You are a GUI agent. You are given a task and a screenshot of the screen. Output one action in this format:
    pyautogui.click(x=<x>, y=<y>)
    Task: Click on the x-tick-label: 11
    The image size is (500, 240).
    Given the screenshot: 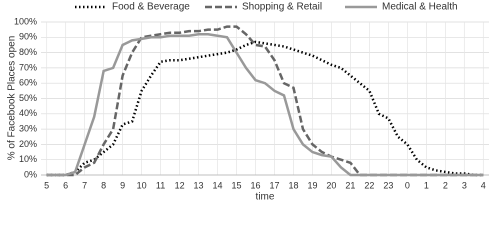 What is the action you would take?
    pyautogui.click(x=160, y=185)
    